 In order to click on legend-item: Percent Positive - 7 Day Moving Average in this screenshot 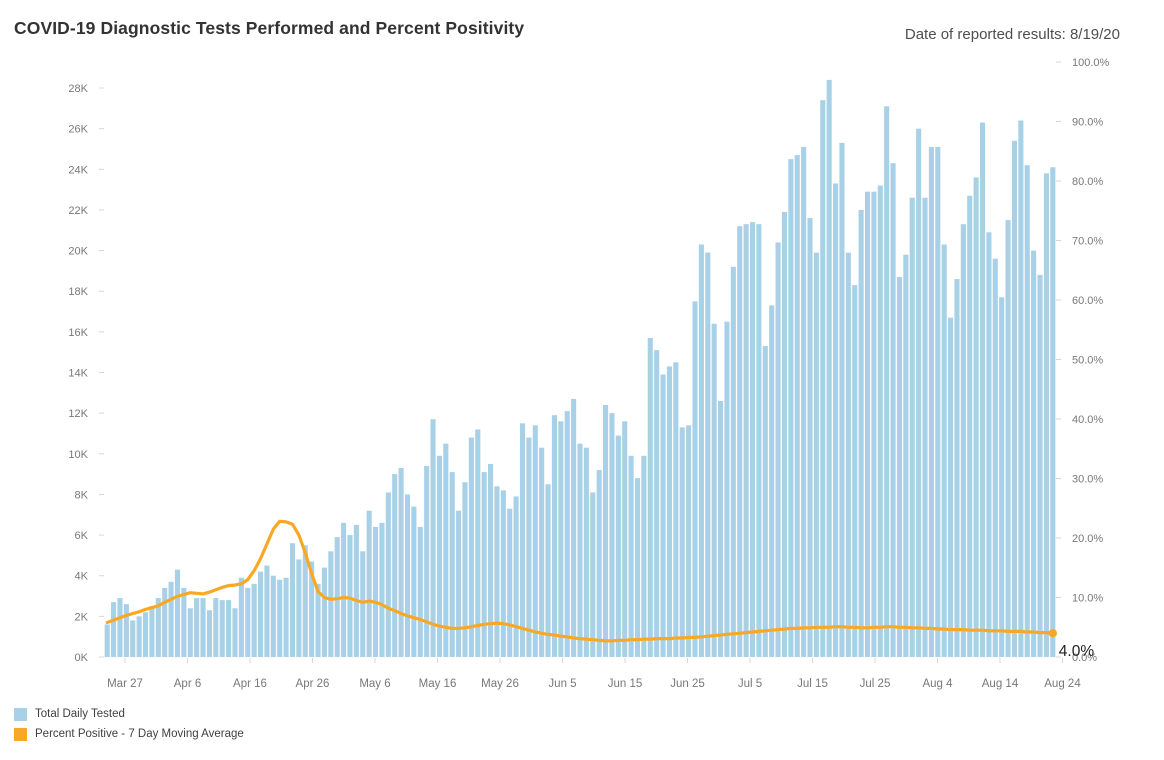, I will do `click(129, 734)`.